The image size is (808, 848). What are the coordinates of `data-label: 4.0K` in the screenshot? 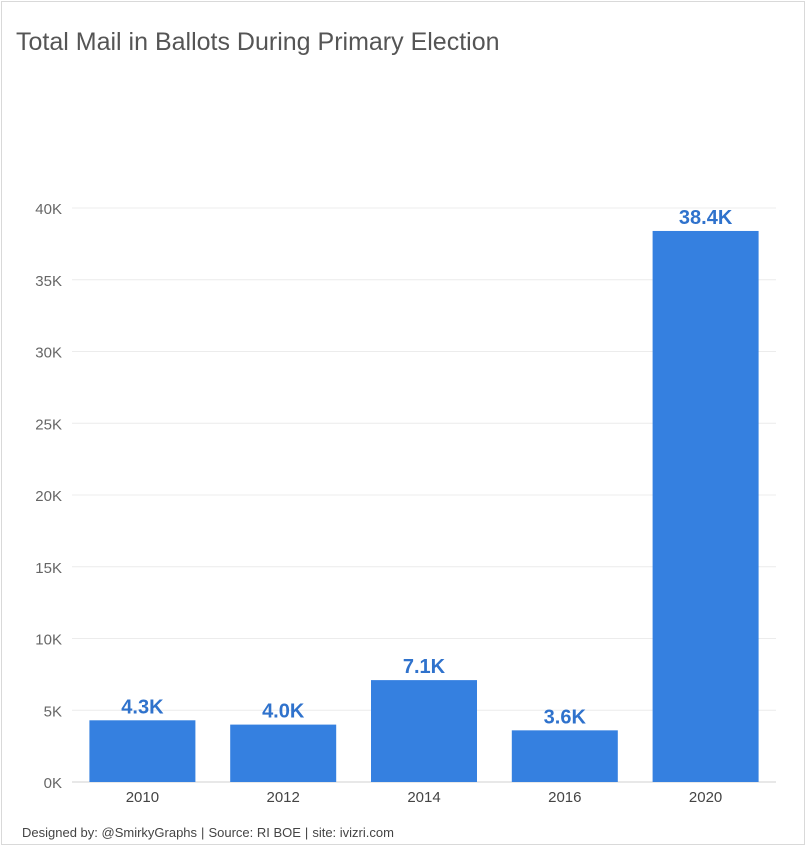 It's located at (283, 712).